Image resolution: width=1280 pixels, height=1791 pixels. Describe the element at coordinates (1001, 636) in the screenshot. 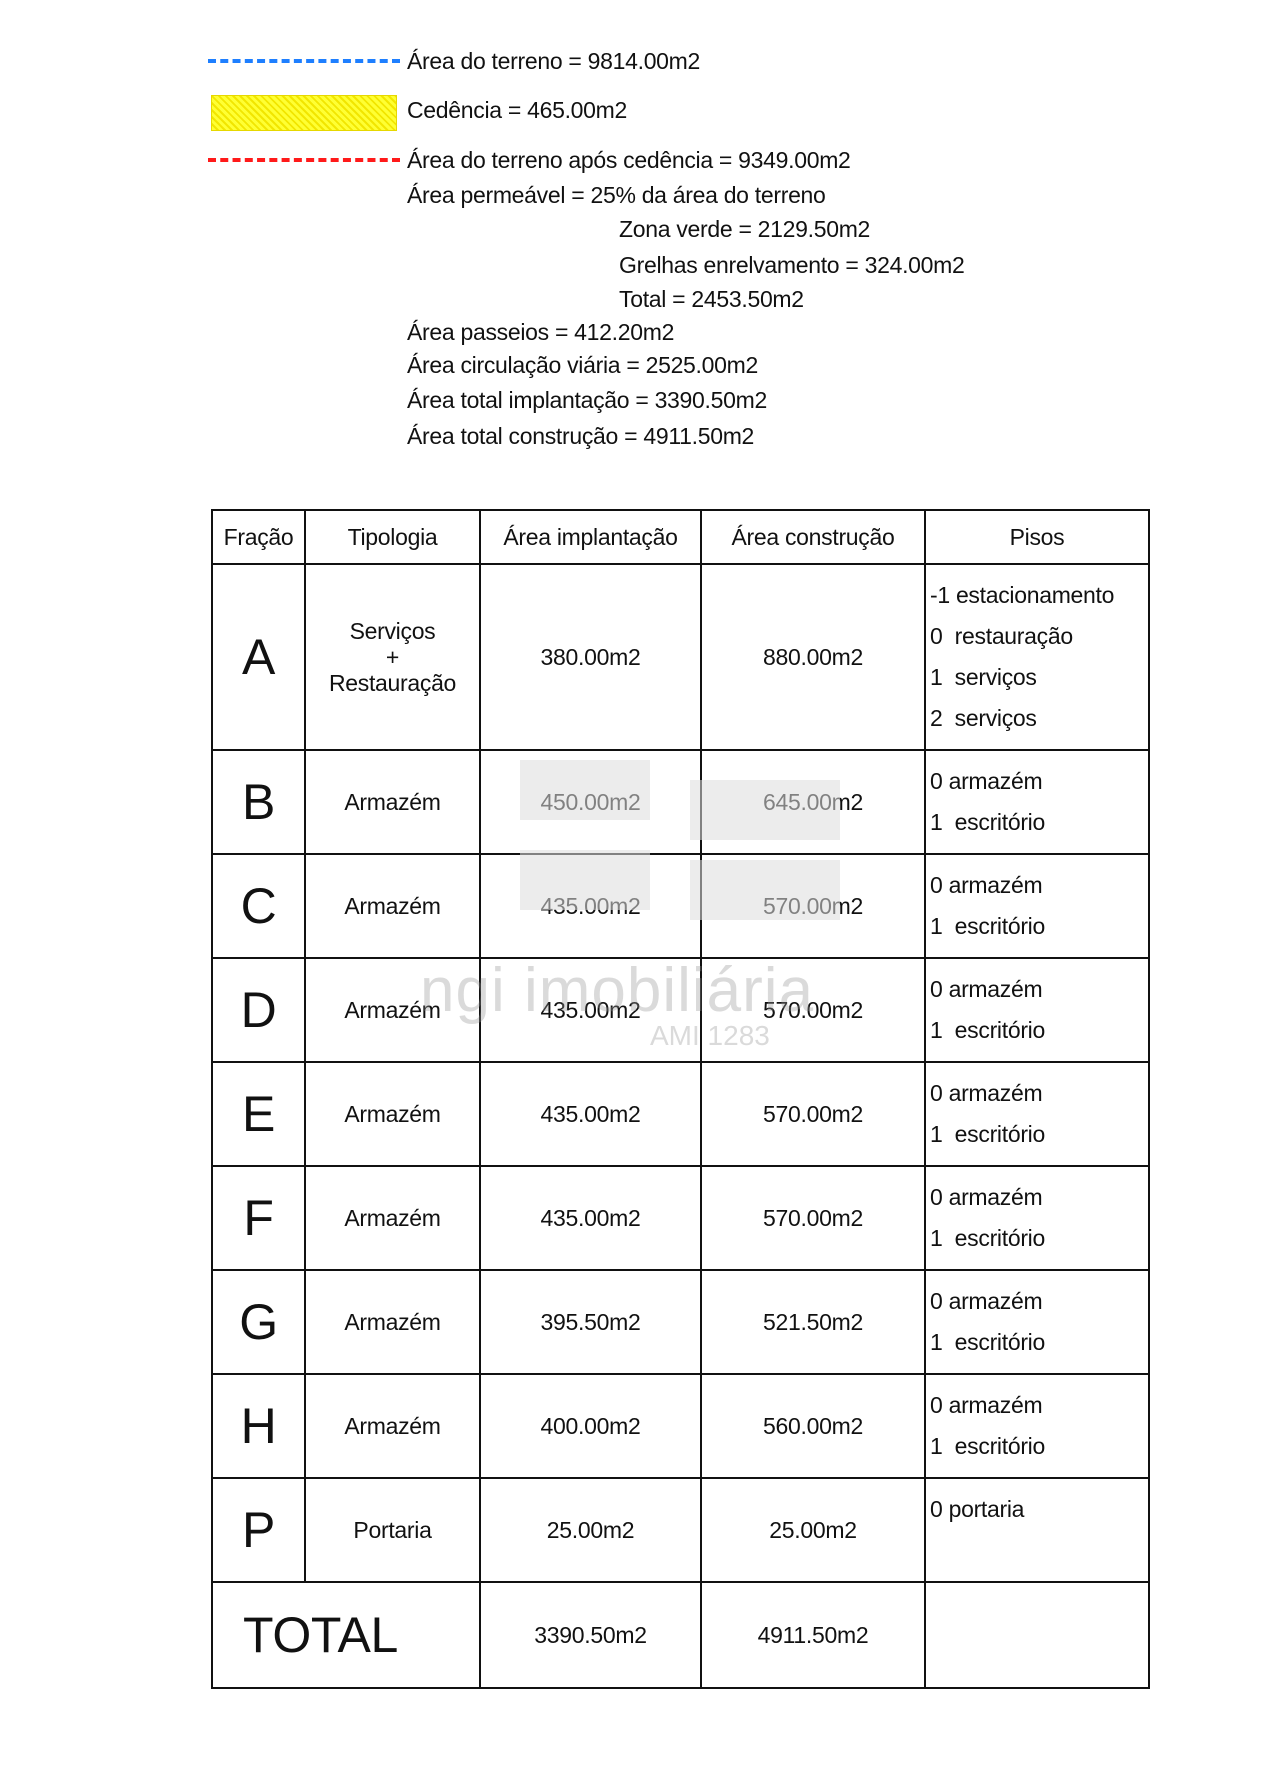

I see `piso-item: 0 restauração` at that location.